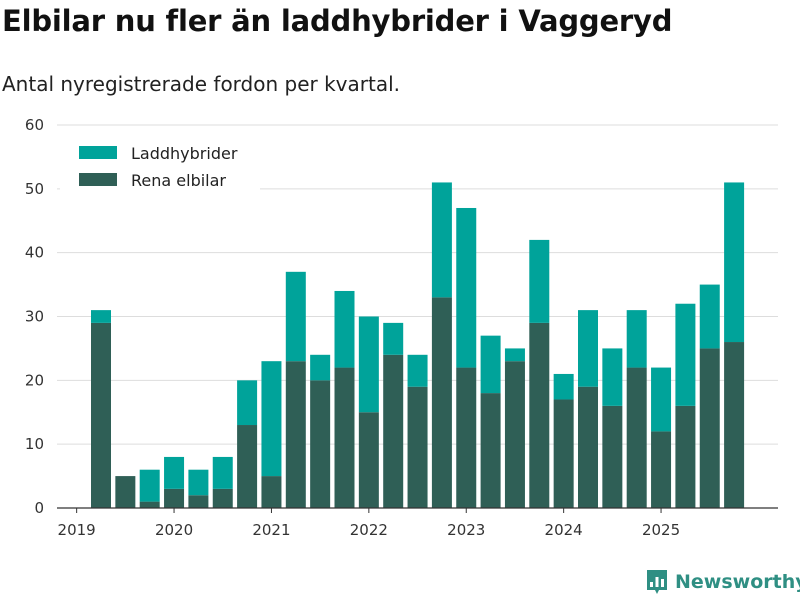  What do you see at coordinates (34, 444) in the screenshot?
I see `y-tick-label: 10` at bounding box center [34, 444].